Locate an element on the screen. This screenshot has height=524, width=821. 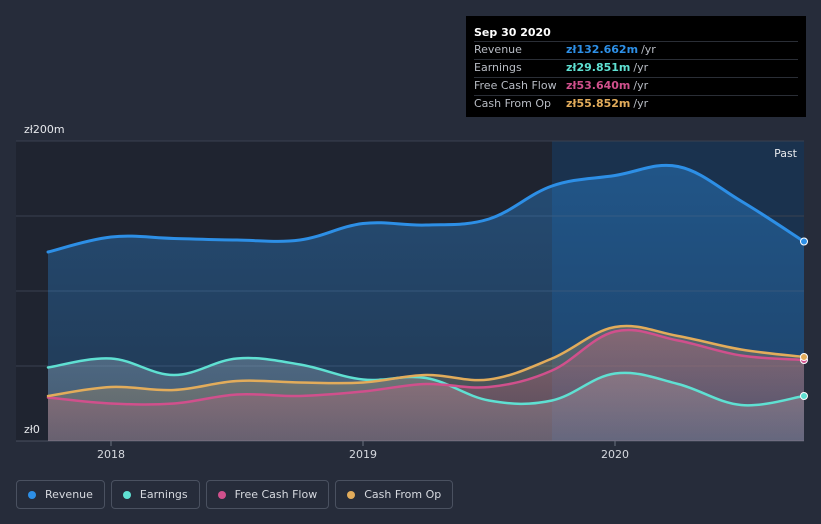
tooltip-row-revenue: Revenue zł132.662m /yr is located at coordinates (636, 50).